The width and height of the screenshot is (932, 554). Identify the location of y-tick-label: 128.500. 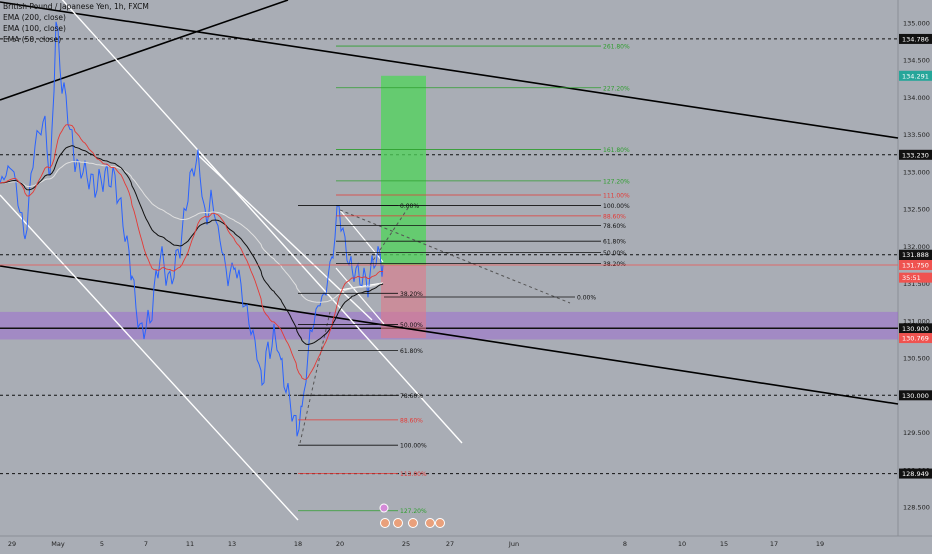
(916, 508).